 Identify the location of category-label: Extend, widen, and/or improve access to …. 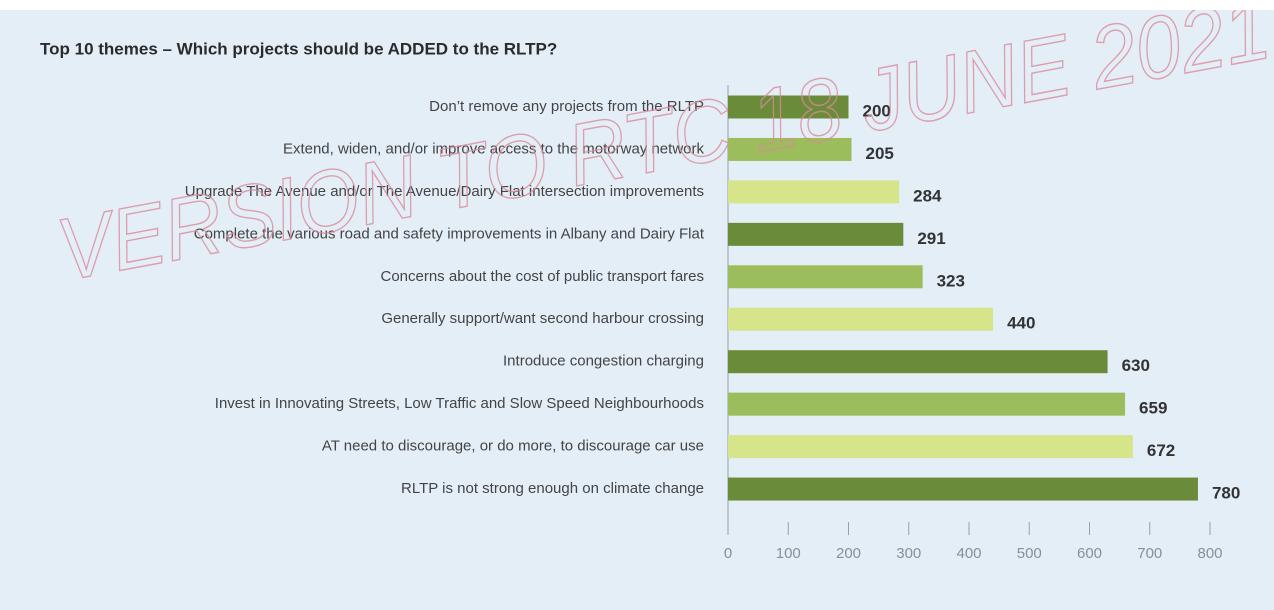
(494, 148).